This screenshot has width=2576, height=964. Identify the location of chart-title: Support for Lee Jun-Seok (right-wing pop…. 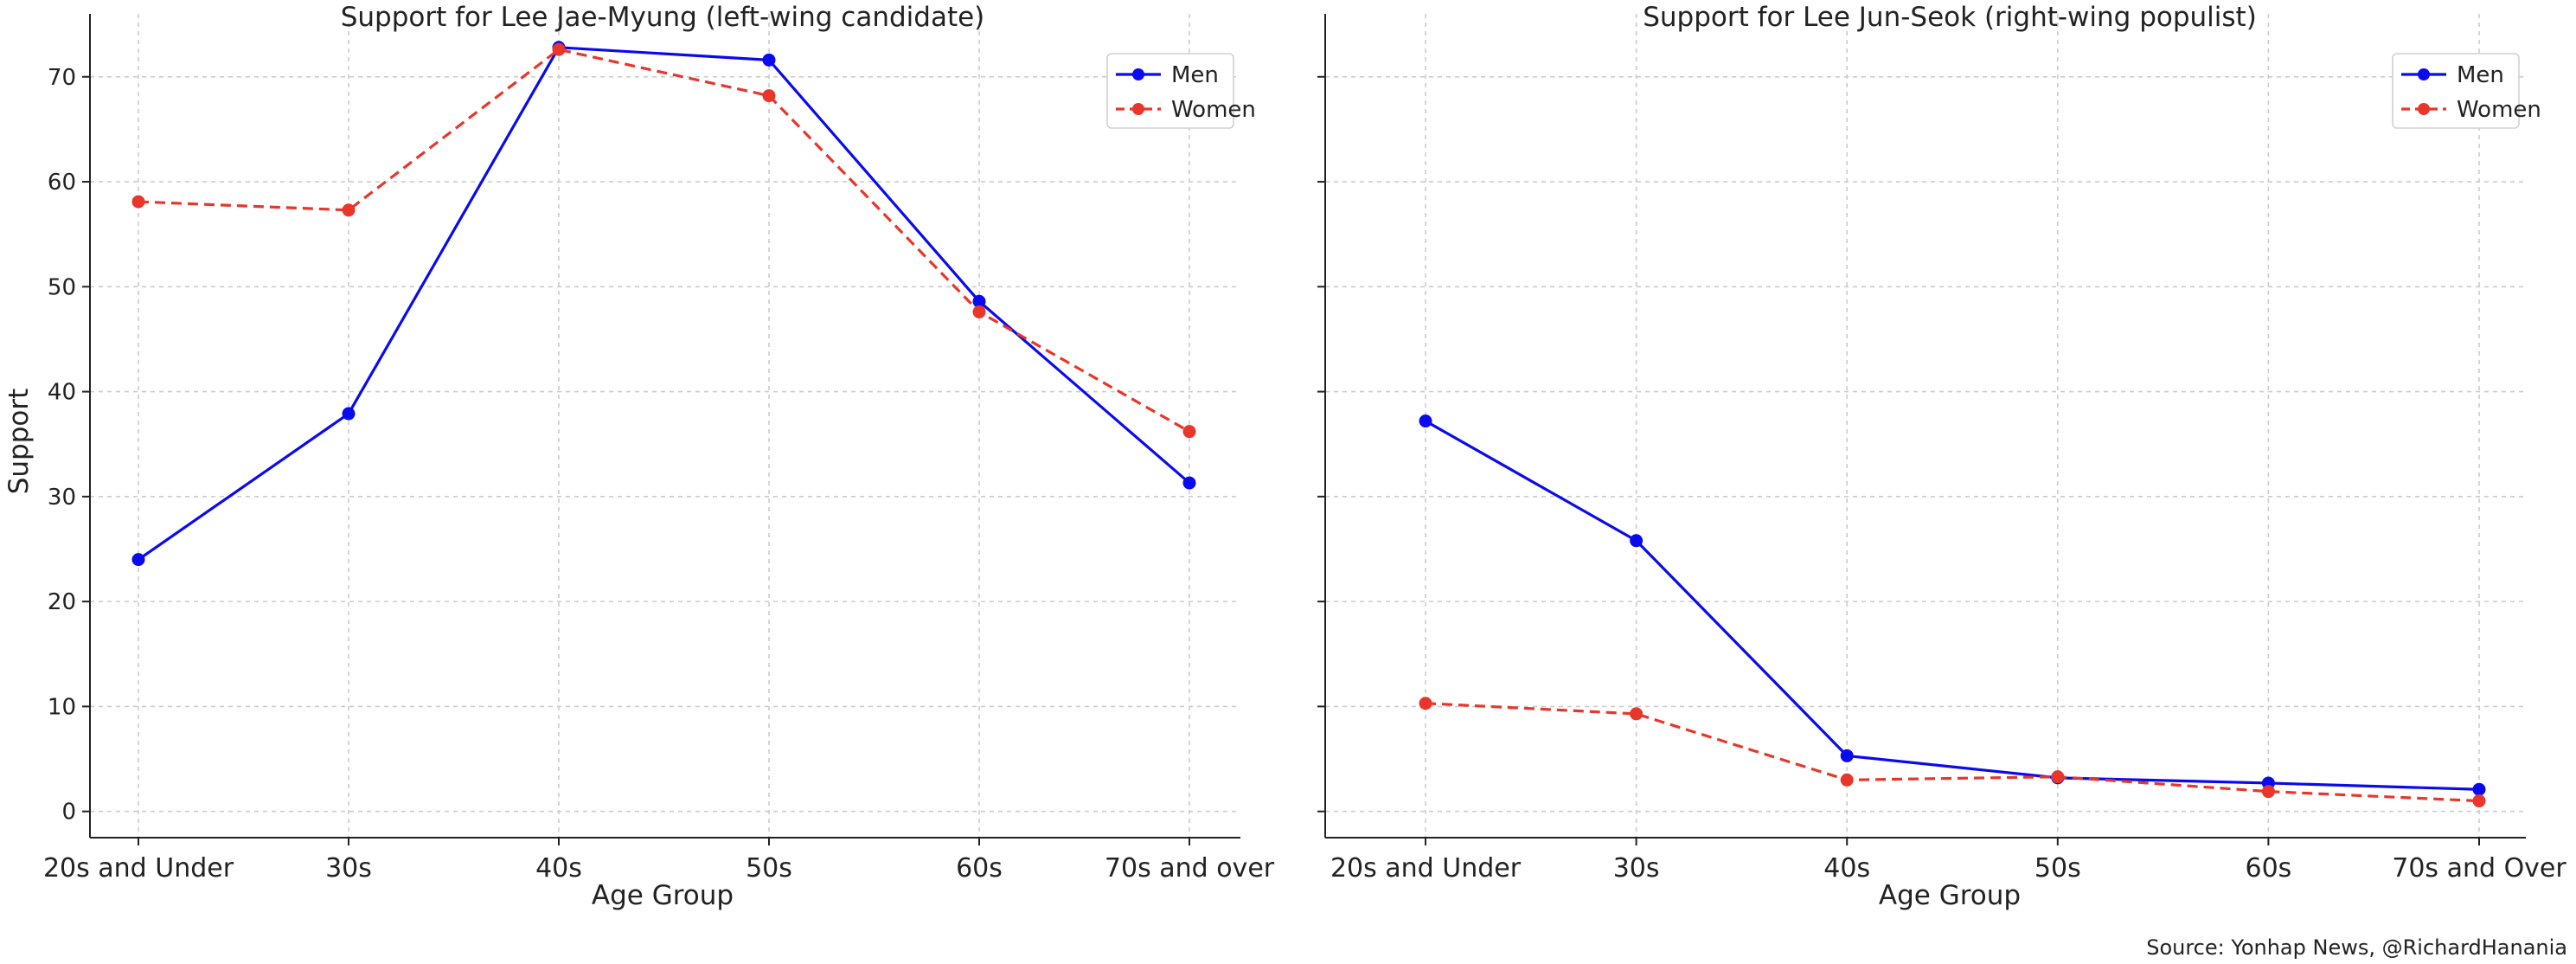
(1950, 17).